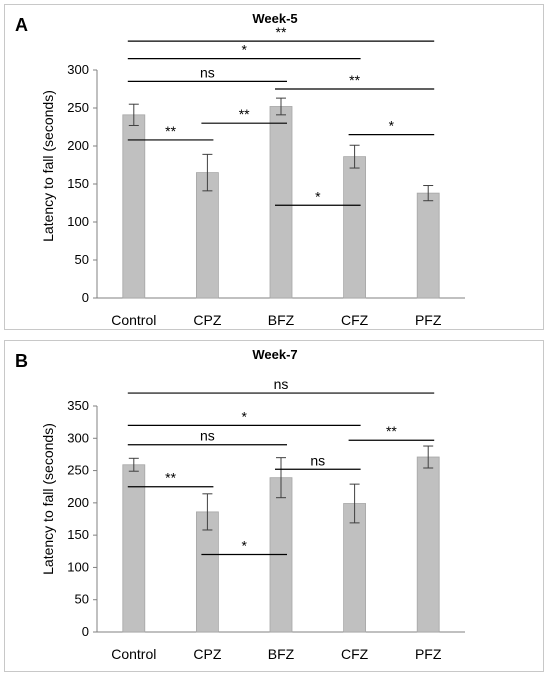  I want to click on chart-a-y-axis-title: Latency to fall (seconds), so click(48, 166).